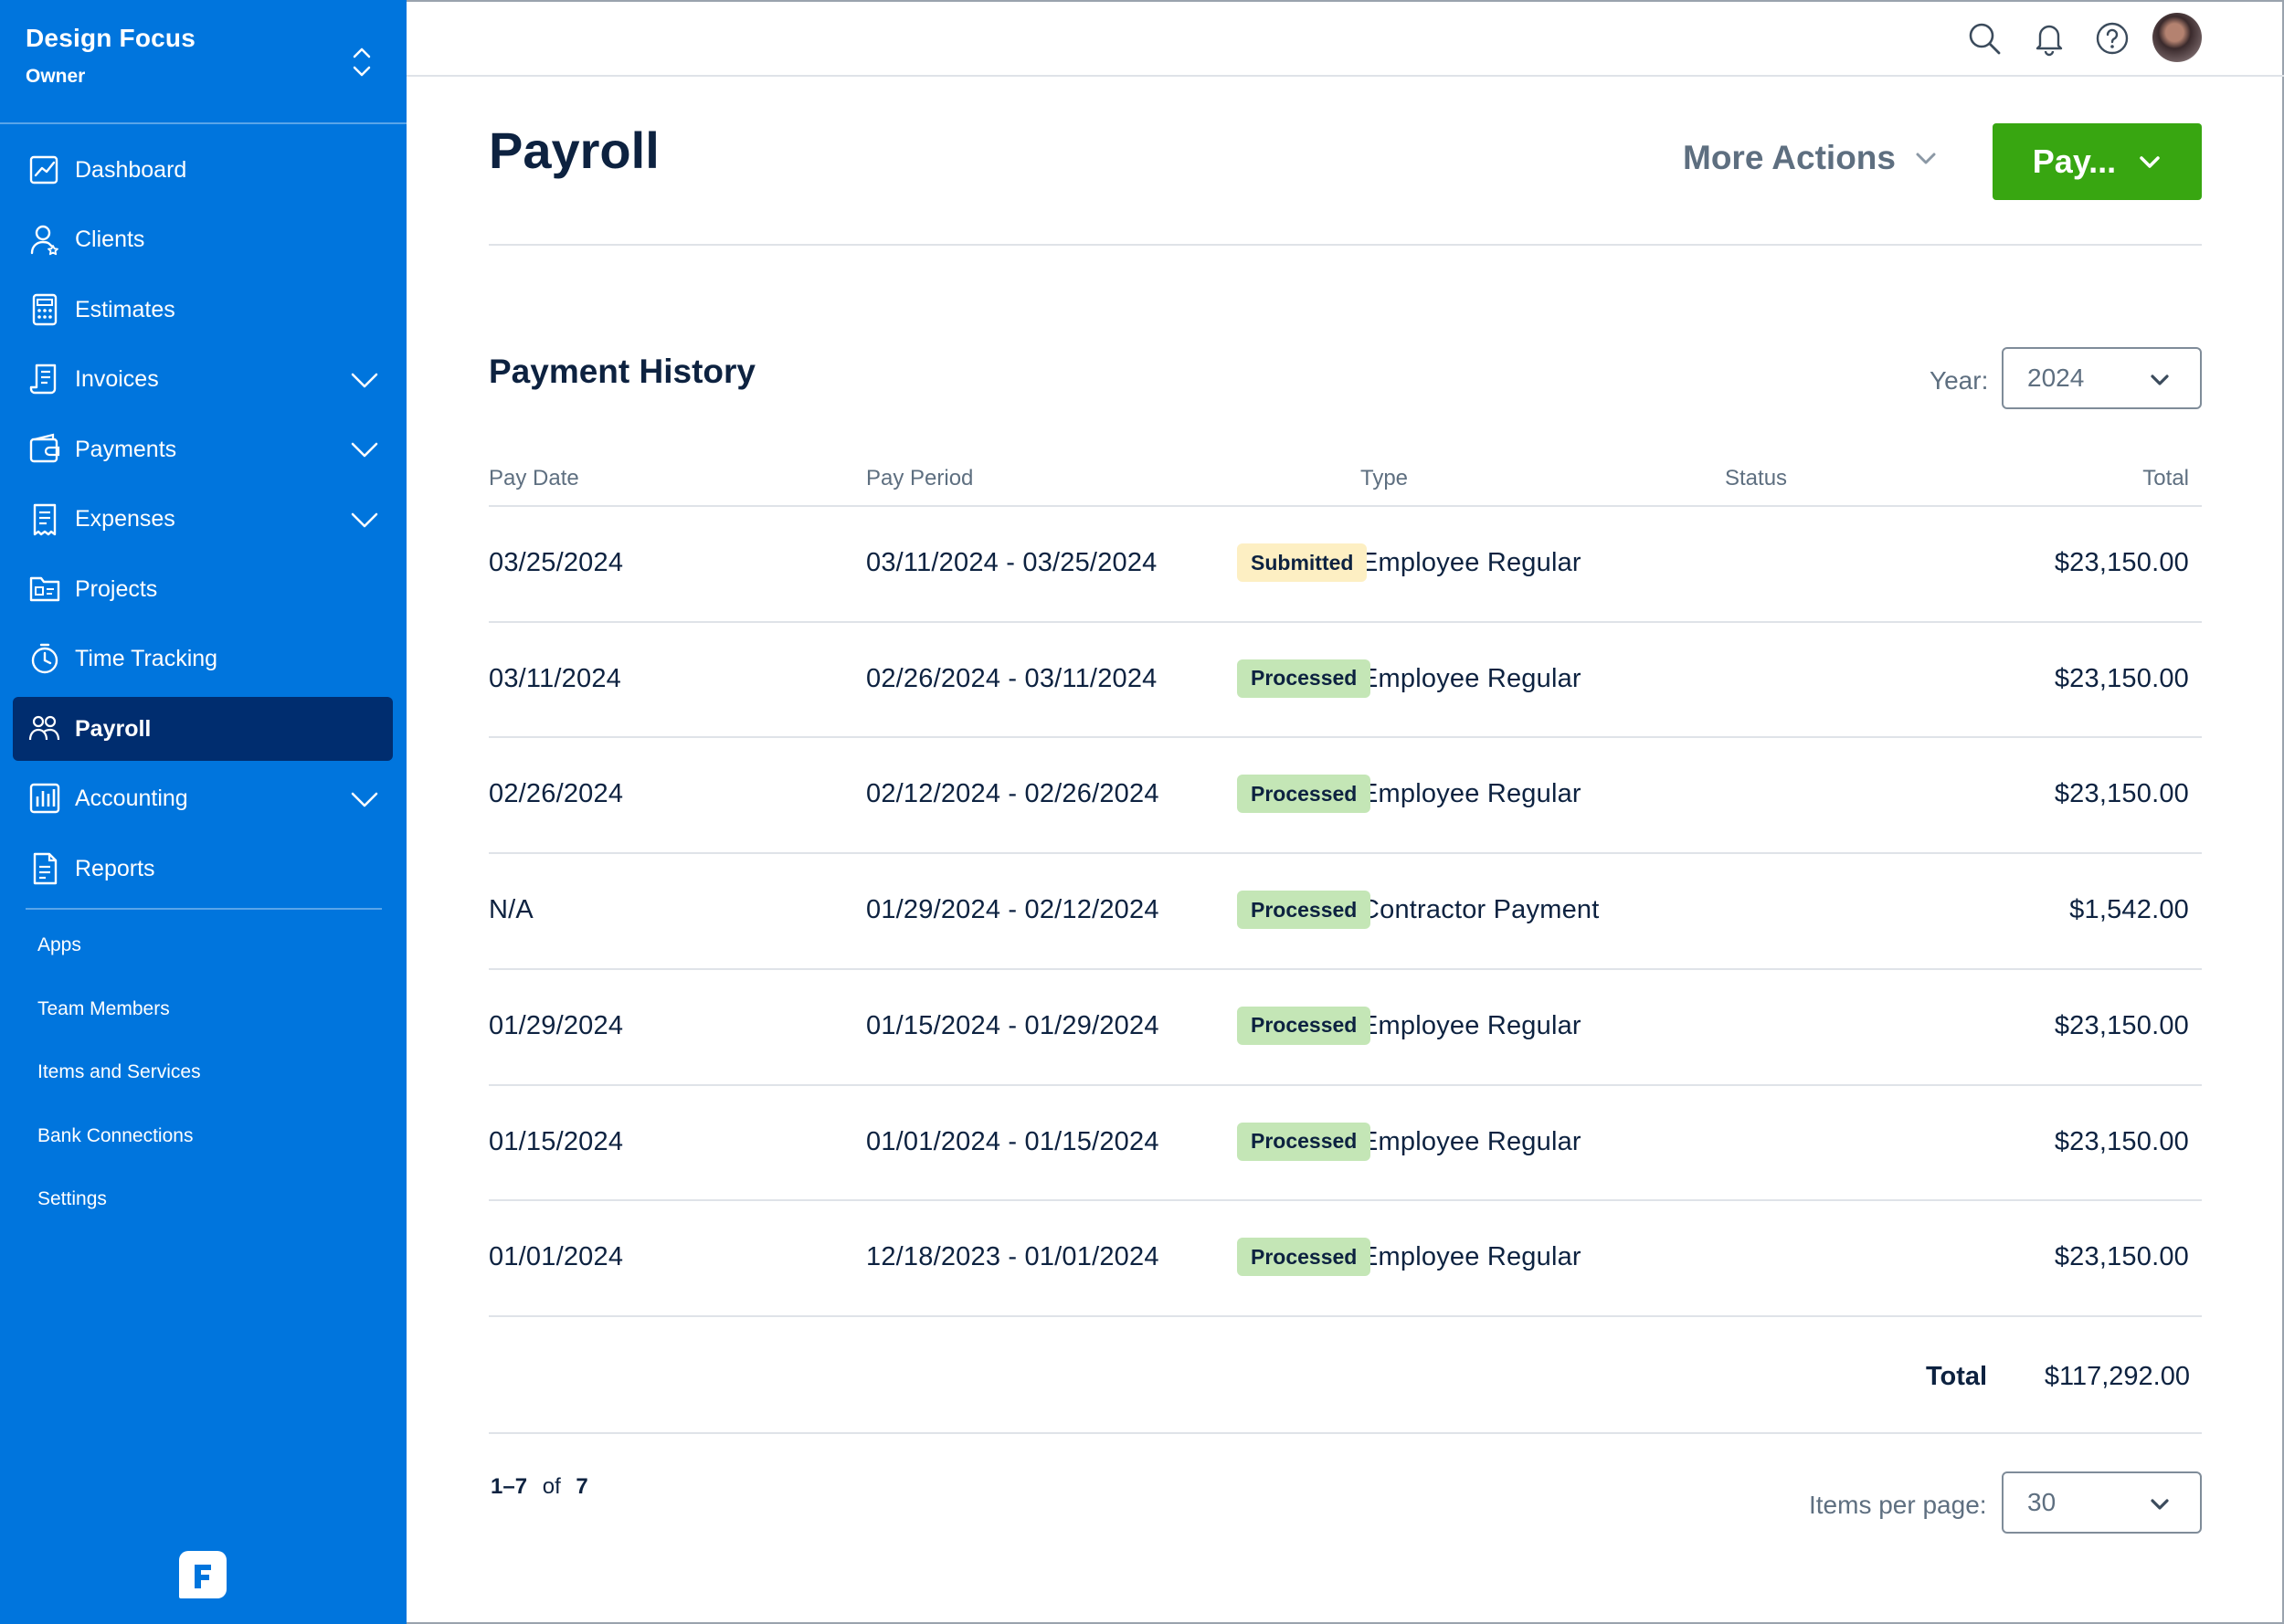 The width and height of the screenshot is (2284, 1624). Describe the element at coordinates (111, 56) in the screenshot. I see `account-switcher: Design Focus Owner` at that location.